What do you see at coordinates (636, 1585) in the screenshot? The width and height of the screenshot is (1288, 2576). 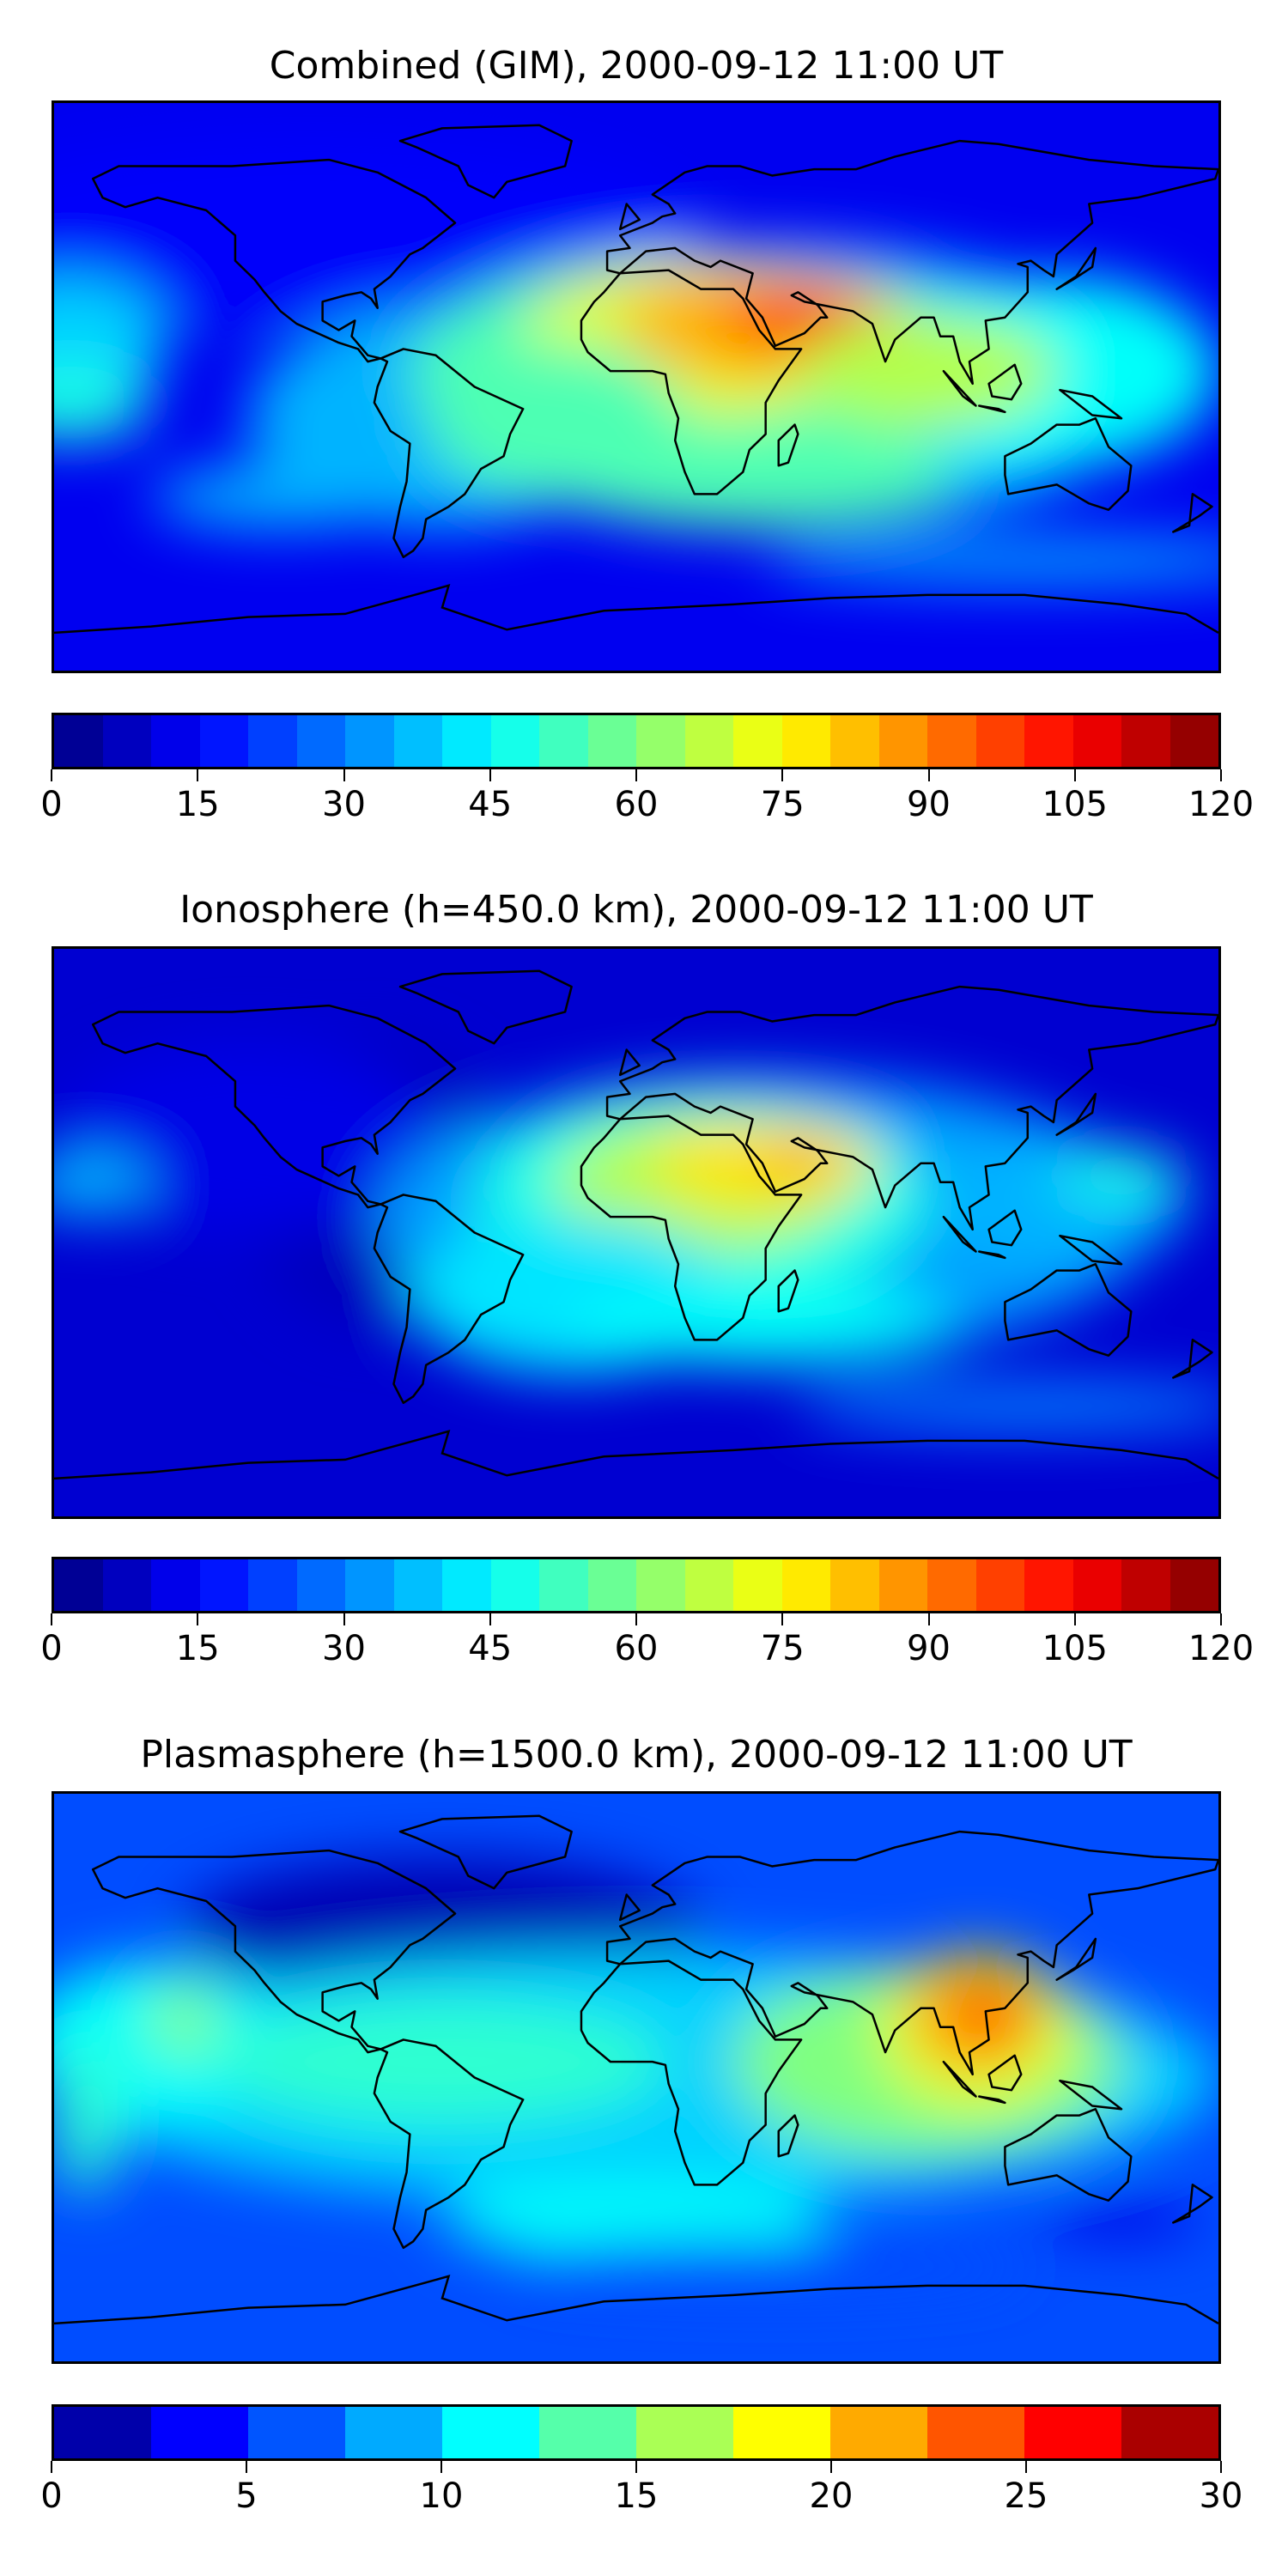 I see `panel-2-colorbar` at bounding box center [636, 1585].